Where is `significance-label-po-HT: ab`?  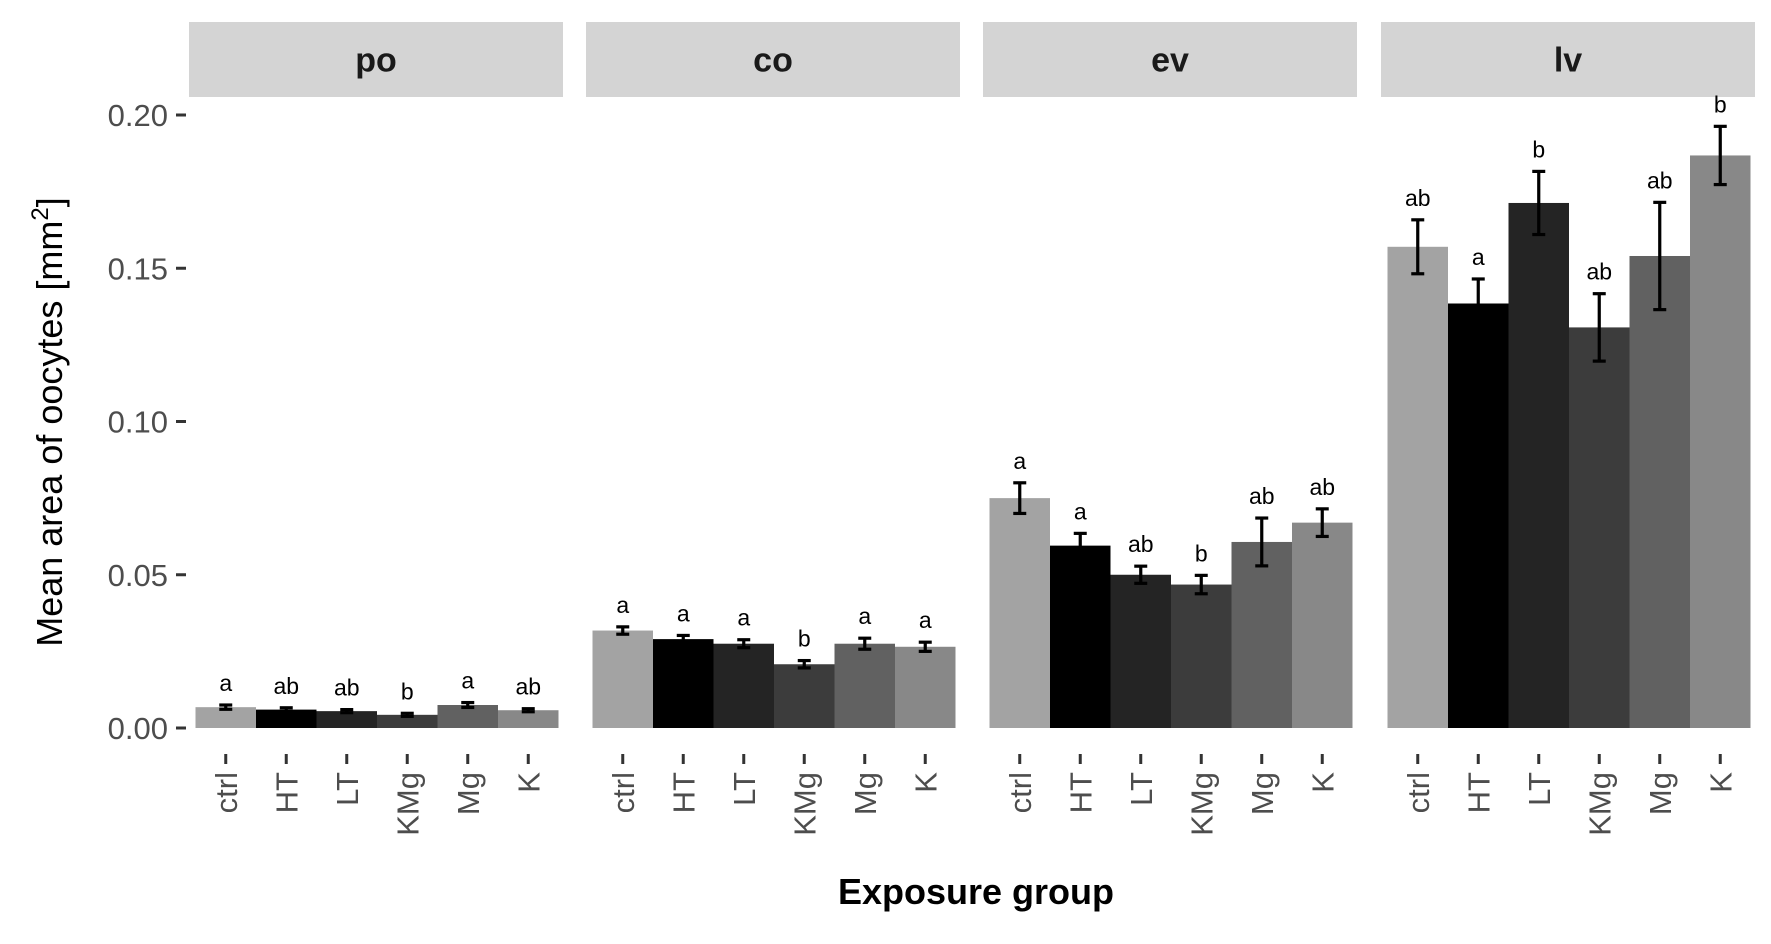
significance-label-po-HT: ab is located at coordinates (286, 686).